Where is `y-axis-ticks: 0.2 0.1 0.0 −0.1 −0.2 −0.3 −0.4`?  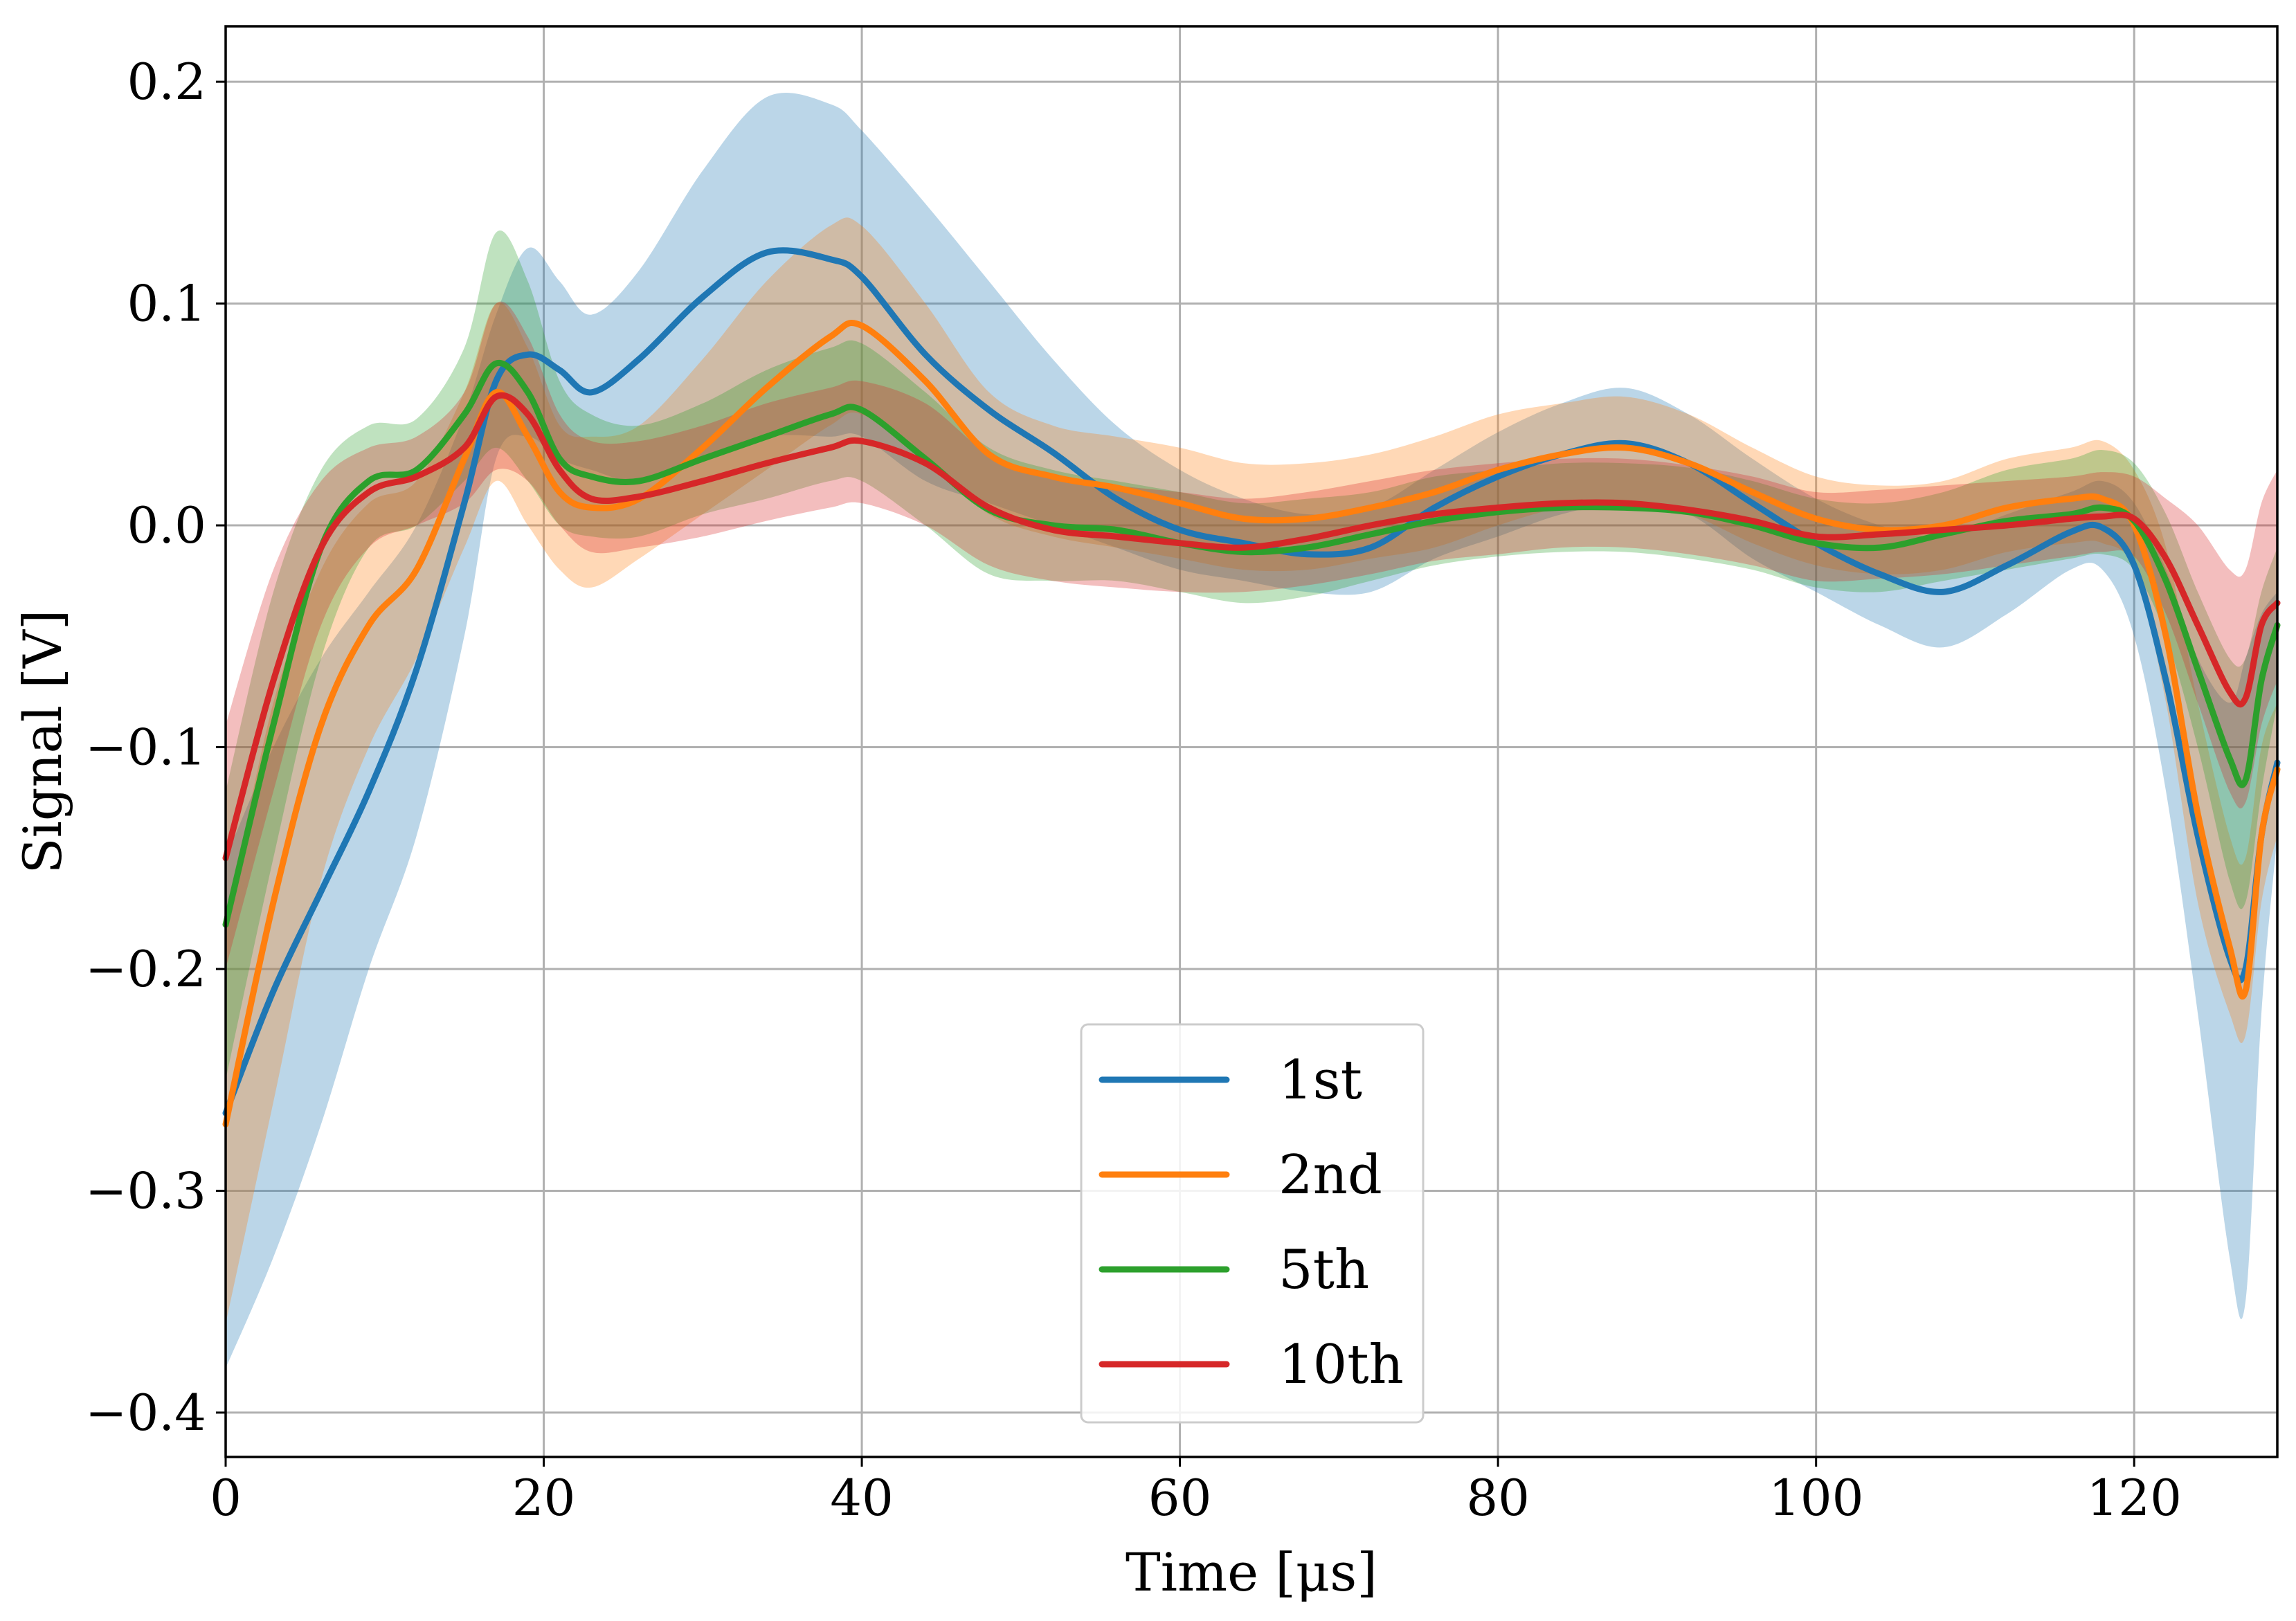
y-axis-ticks: 0.2 0.1 0.0 −0.1 −0.2 −0.3 −0.4 is located at coordinates (155, 747).